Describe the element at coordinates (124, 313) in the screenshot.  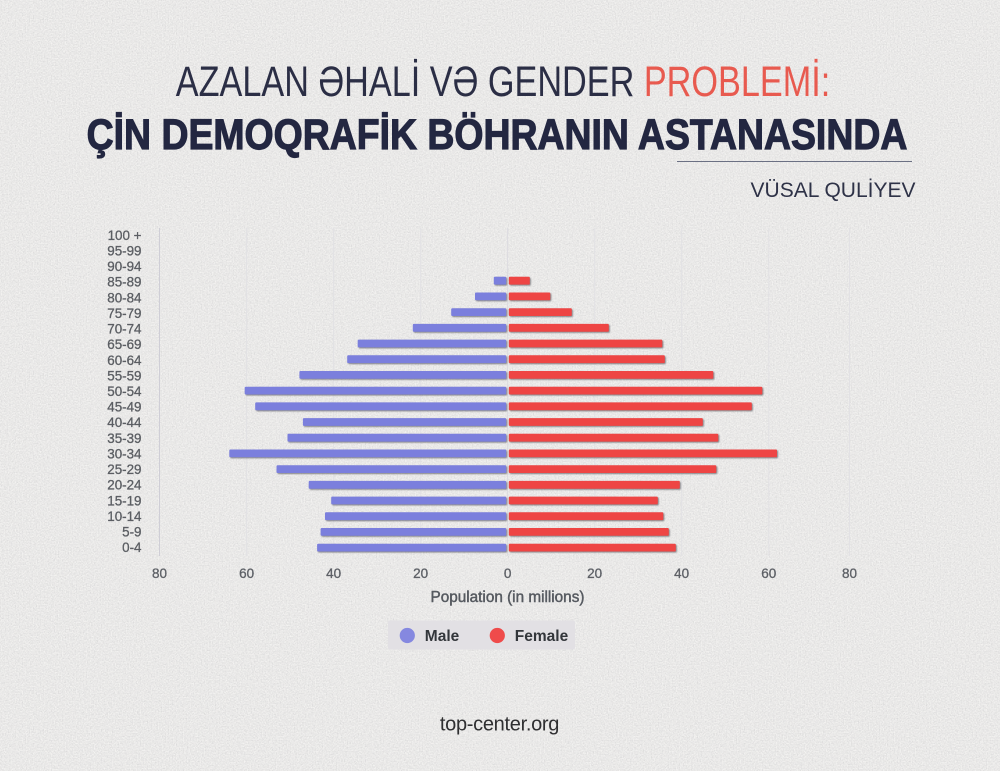
I see `svg-text: 75-79` at that location.